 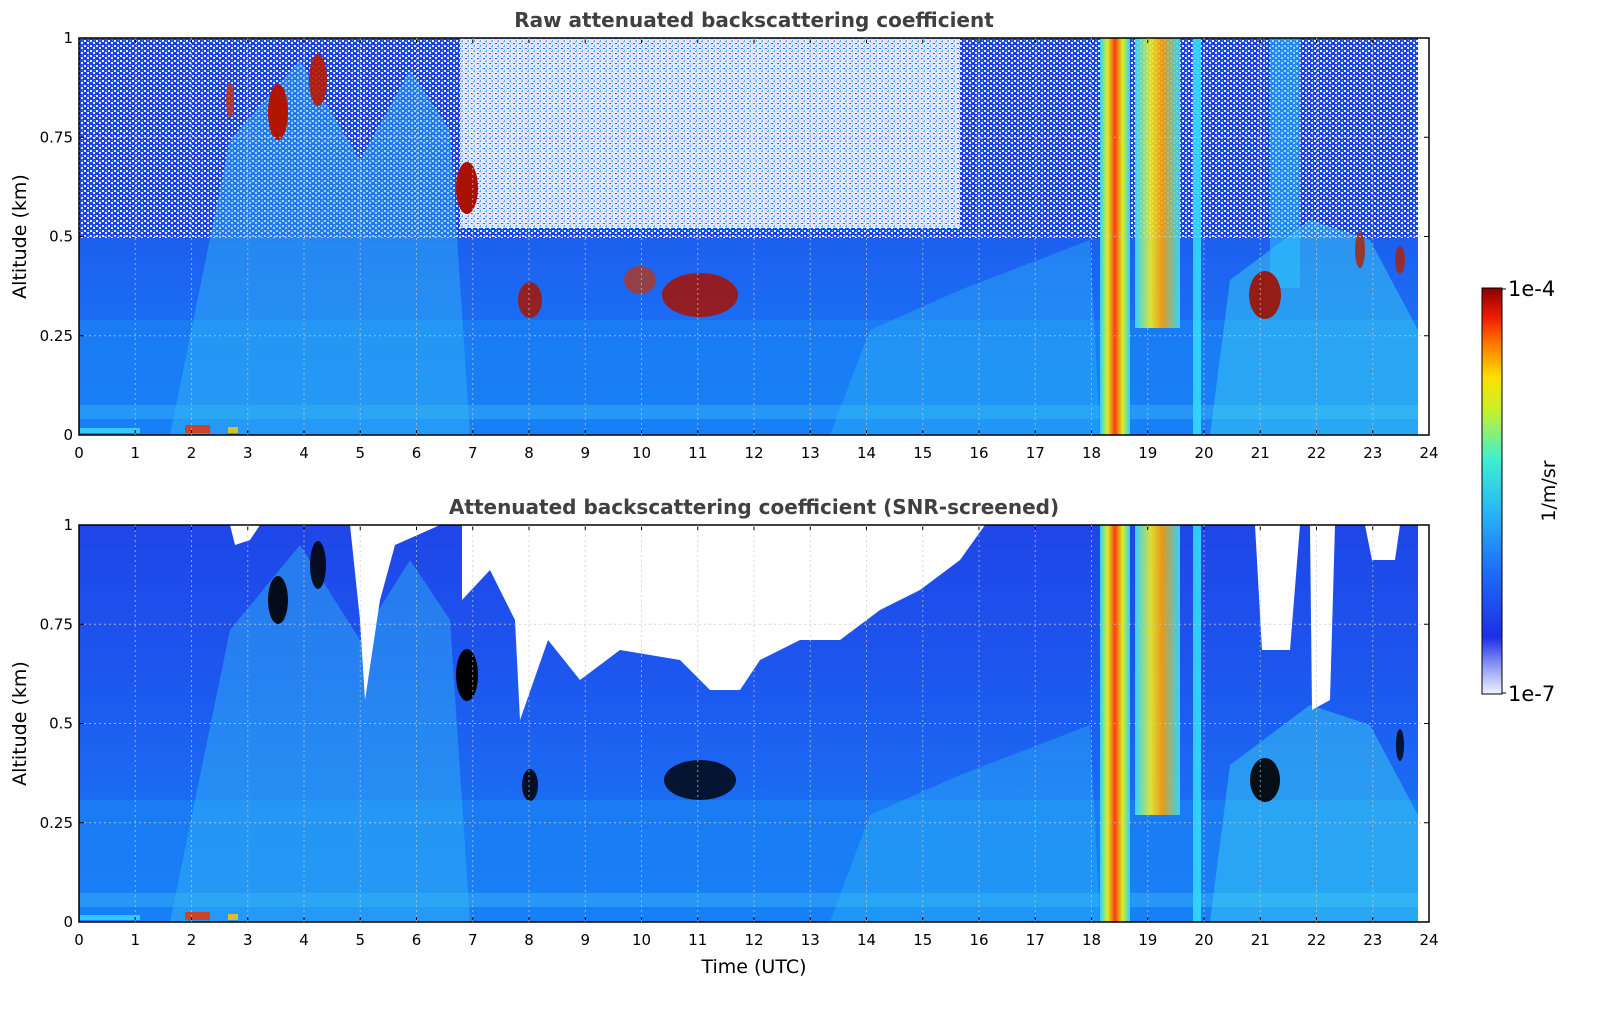 I want to click on y-tick: 0, so click(x=746, y=435).